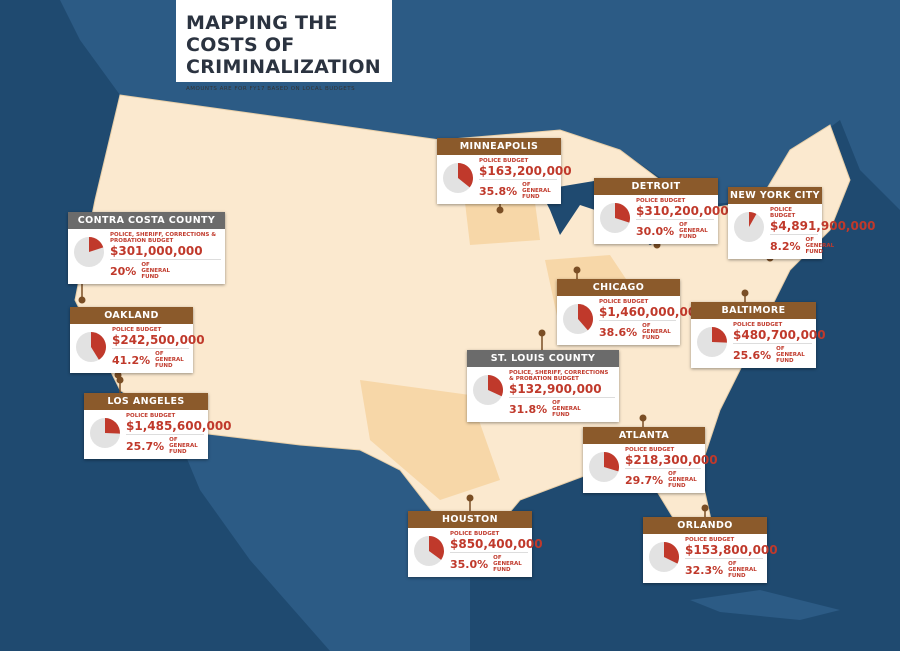 This screenshot has height=651, width=900. I want to click on budget-amount: $850,400,000, so click(496, 544).